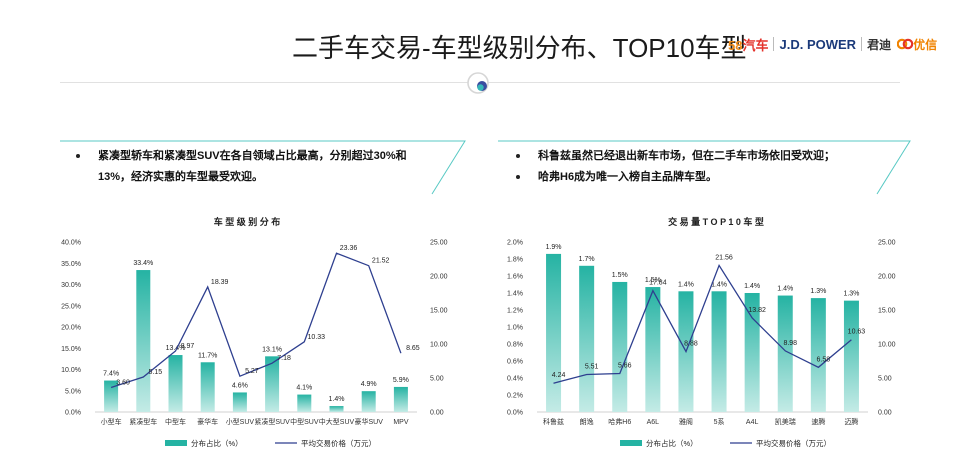 This screenshot has height=471, width=958. What do you see at coordinates (818, 44) in the screenshot?
I see `logo-jd-power: J.D. POWER` at bounding box center [818, 44].